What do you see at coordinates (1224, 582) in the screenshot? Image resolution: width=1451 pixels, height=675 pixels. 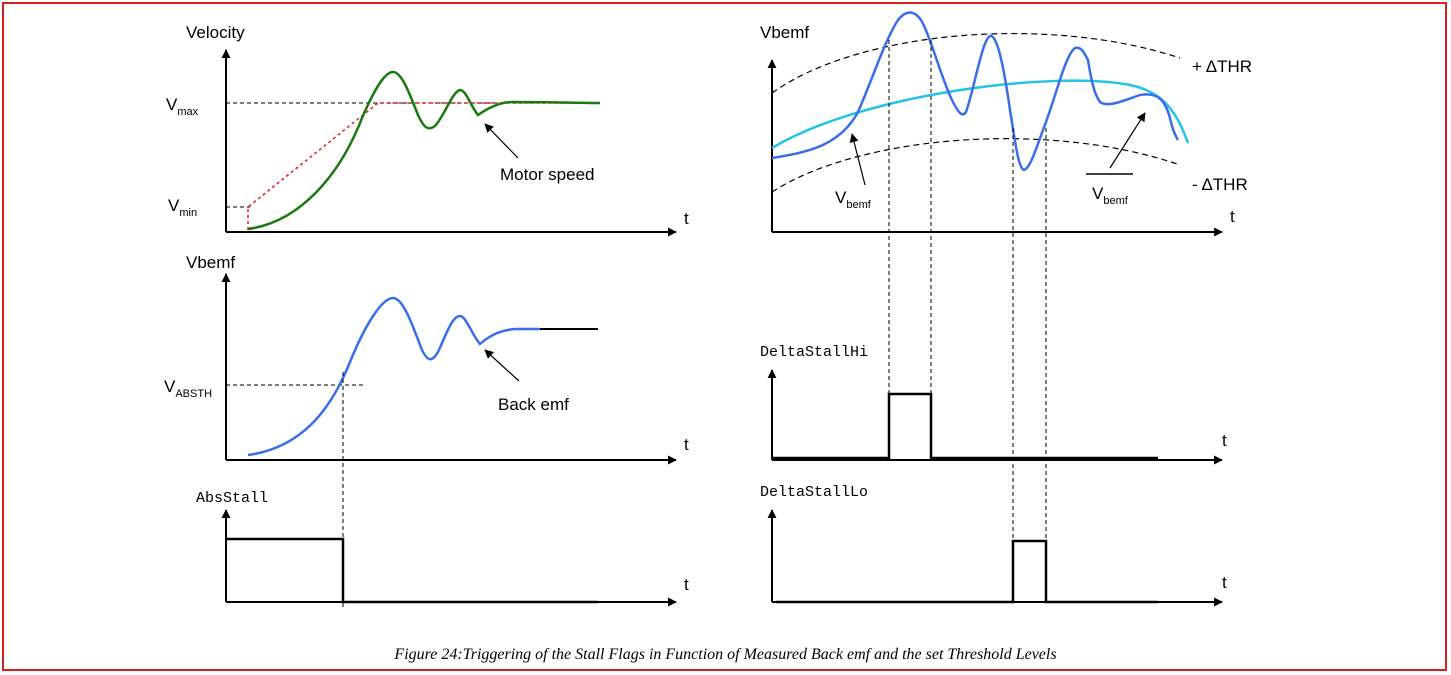 I see `delta-lo-x-label: t` at bounding box center [1224, 582].